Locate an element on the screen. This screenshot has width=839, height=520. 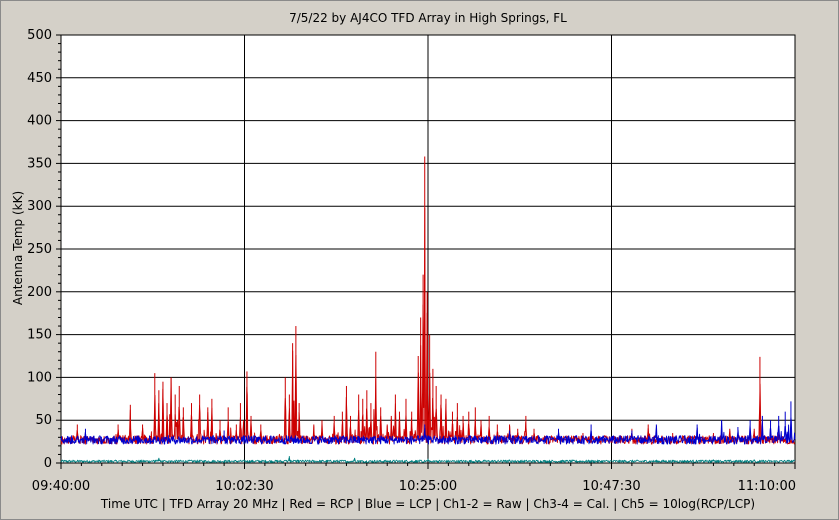
y-tick-label: 500 is located at coordinates (39, 35).